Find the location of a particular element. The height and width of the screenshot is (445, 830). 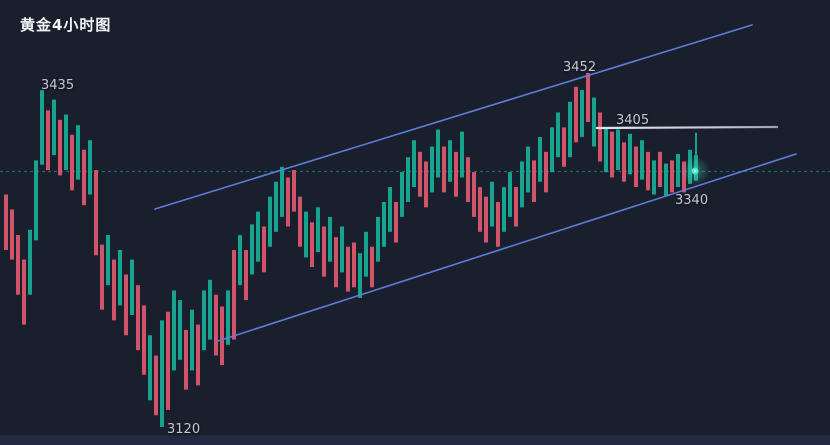

chart-title: 黄金4小时图 is located at coordinates (66, 25).